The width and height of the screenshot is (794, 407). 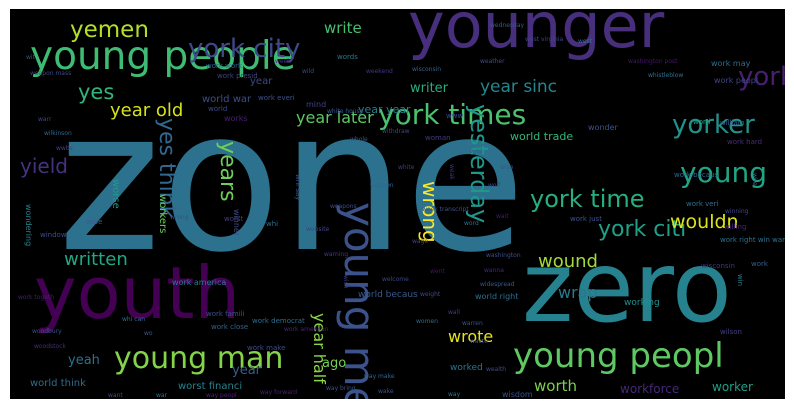 What do you see at coordinates (237, 76) in the screenshot?
I see `cloud-word: work presid` at bounding box center [237, 76].